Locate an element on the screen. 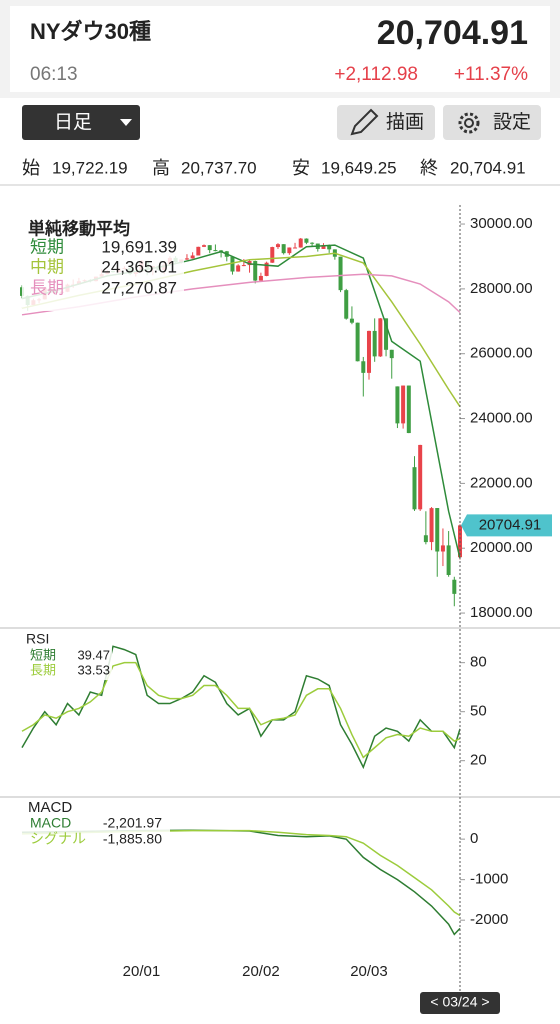 Image resolution: width=560 pixels, height=1024 pixels. button-bg is located at coordinates (81, 122).